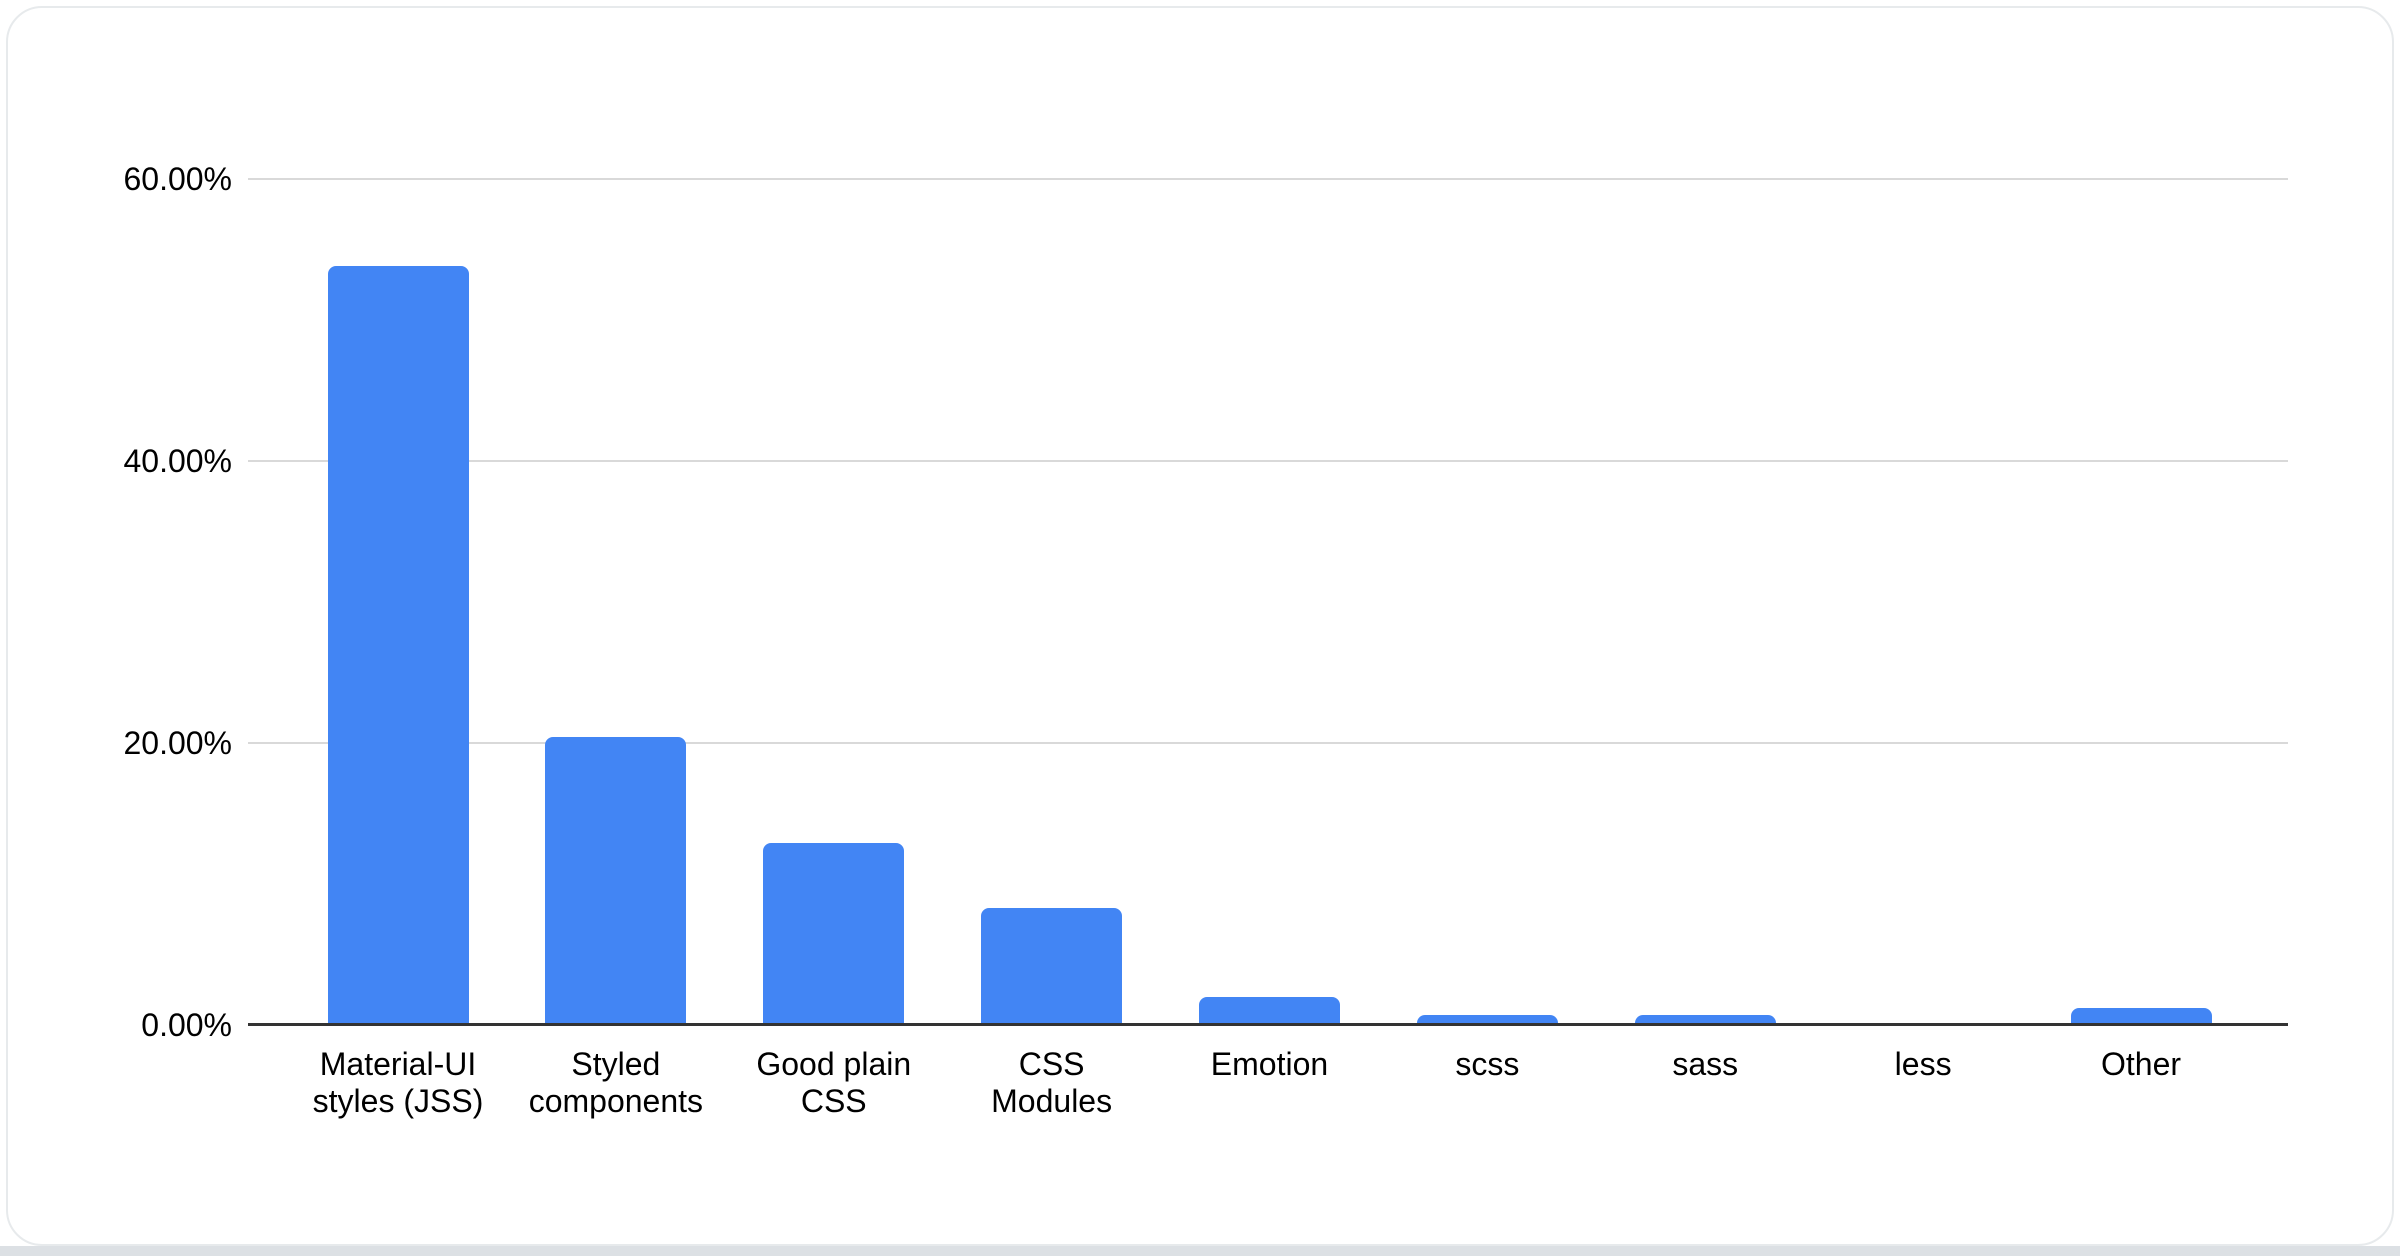 The width and height of the screenshot is (2400, 1256). What do you see at coordinates (1200, 1251) in the screenshot?
I see `page-bottom-strip` at bounding box center [1200, 1251].